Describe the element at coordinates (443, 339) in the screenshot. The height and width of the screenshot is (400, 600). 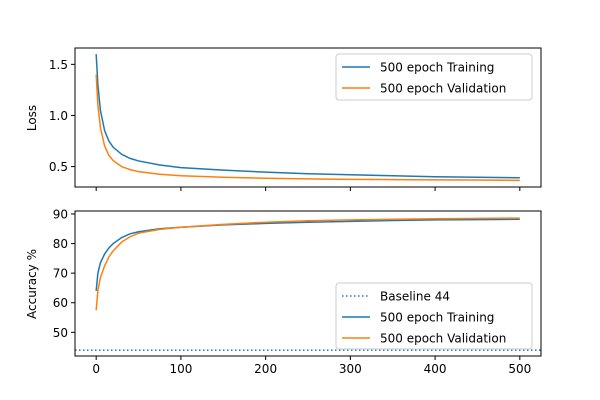
I see `accuracy-legend-label: 500 epoch Validation` at that location.